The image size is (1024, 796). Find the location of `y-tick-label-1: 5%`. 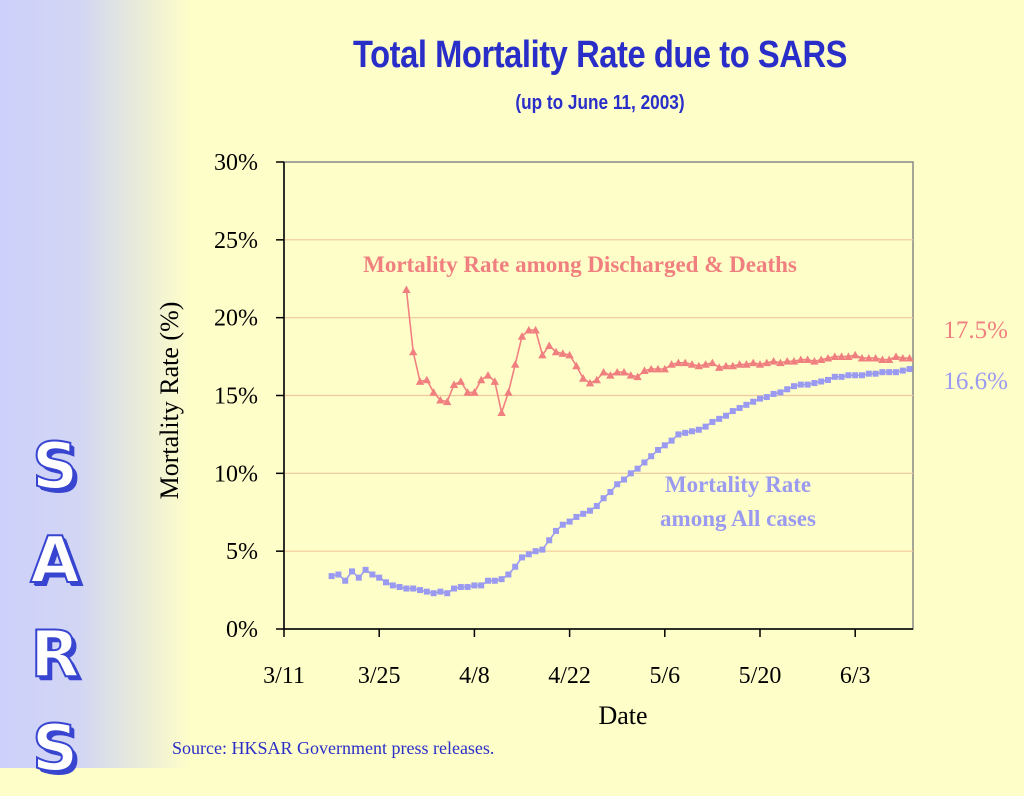

y-tick-label-1: 5% is located at coordinates (242, 552).